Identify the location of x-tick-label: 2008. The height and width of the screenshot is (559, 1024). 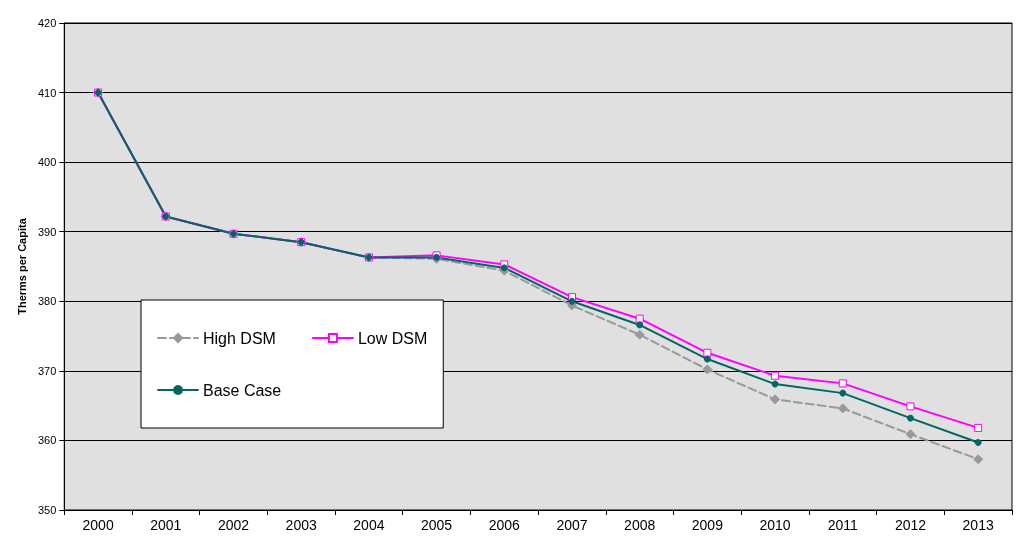
(640, 525).